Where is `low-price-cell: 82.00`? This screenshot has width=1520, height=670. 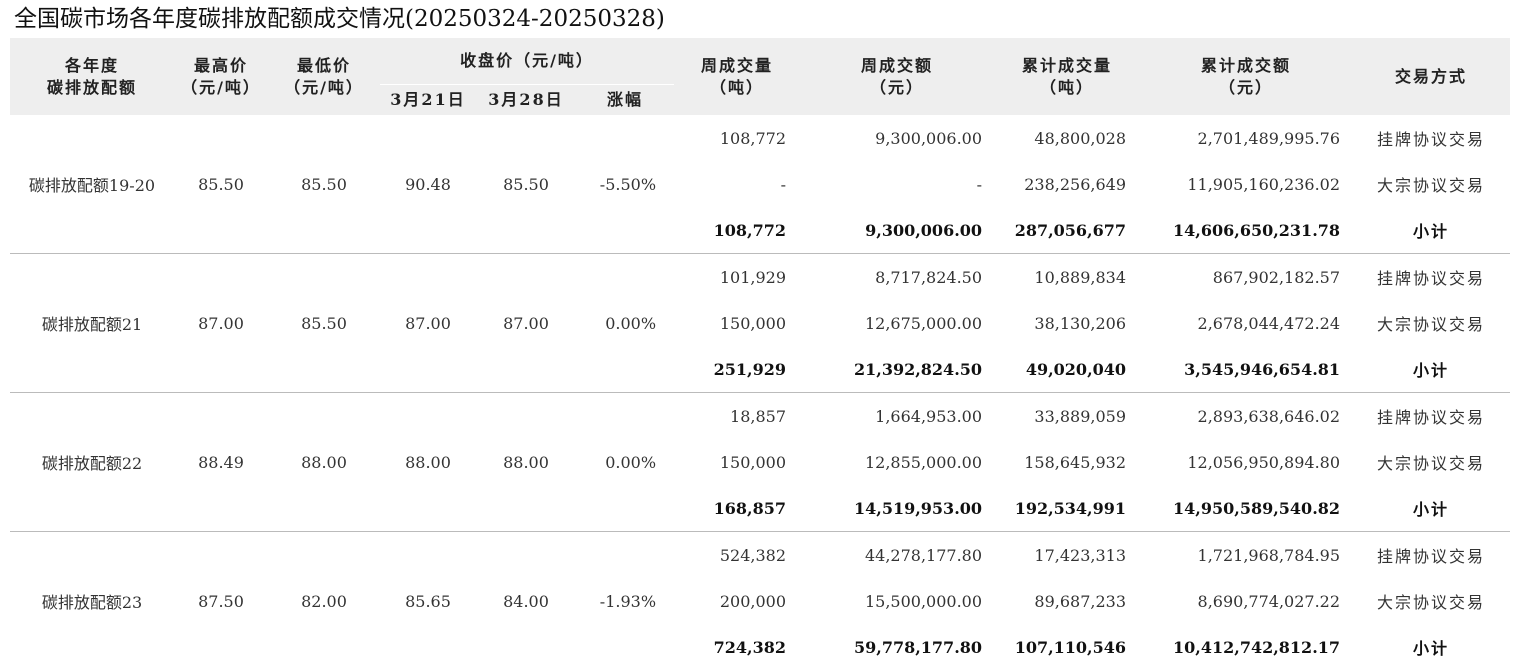 low-price-cell: 82.00 is located at coordinates (324, 601).